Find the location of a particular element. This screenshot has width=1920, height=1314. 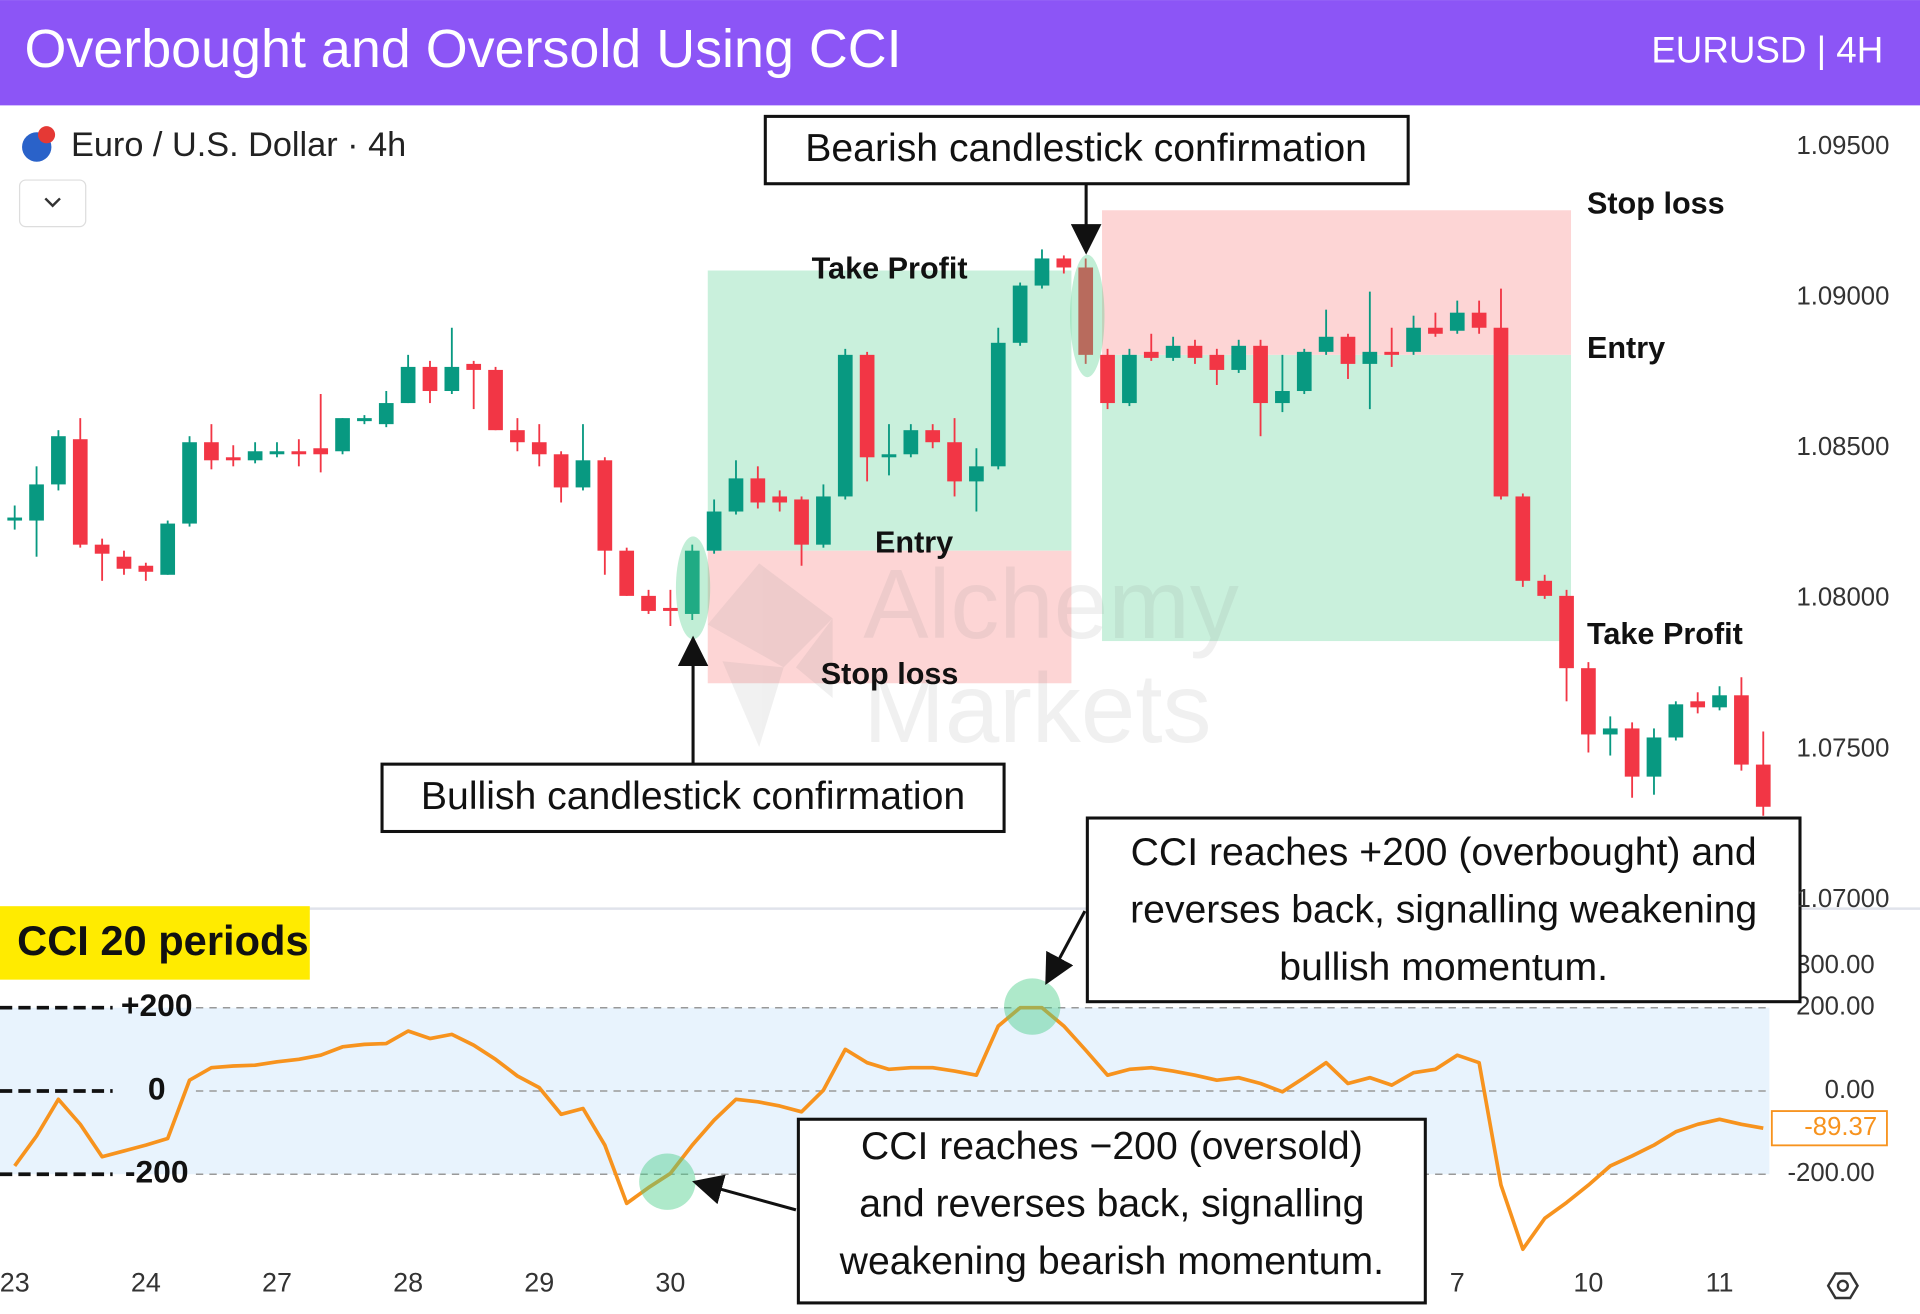

instrument-name: Euro / U.S. Dollar · 4h is located at coordinates (238, 145).